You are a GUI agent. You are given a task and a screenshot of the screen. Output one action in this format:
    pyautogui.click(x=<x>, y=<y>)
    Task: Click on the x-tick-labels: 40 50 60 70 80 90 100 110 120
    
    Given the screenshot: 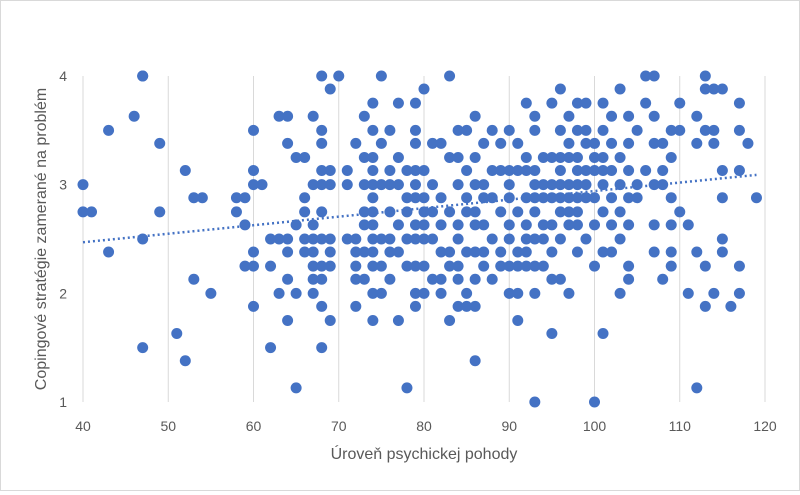 What is the action you would take?
    pyautogui.click(x=426, y=426)
    